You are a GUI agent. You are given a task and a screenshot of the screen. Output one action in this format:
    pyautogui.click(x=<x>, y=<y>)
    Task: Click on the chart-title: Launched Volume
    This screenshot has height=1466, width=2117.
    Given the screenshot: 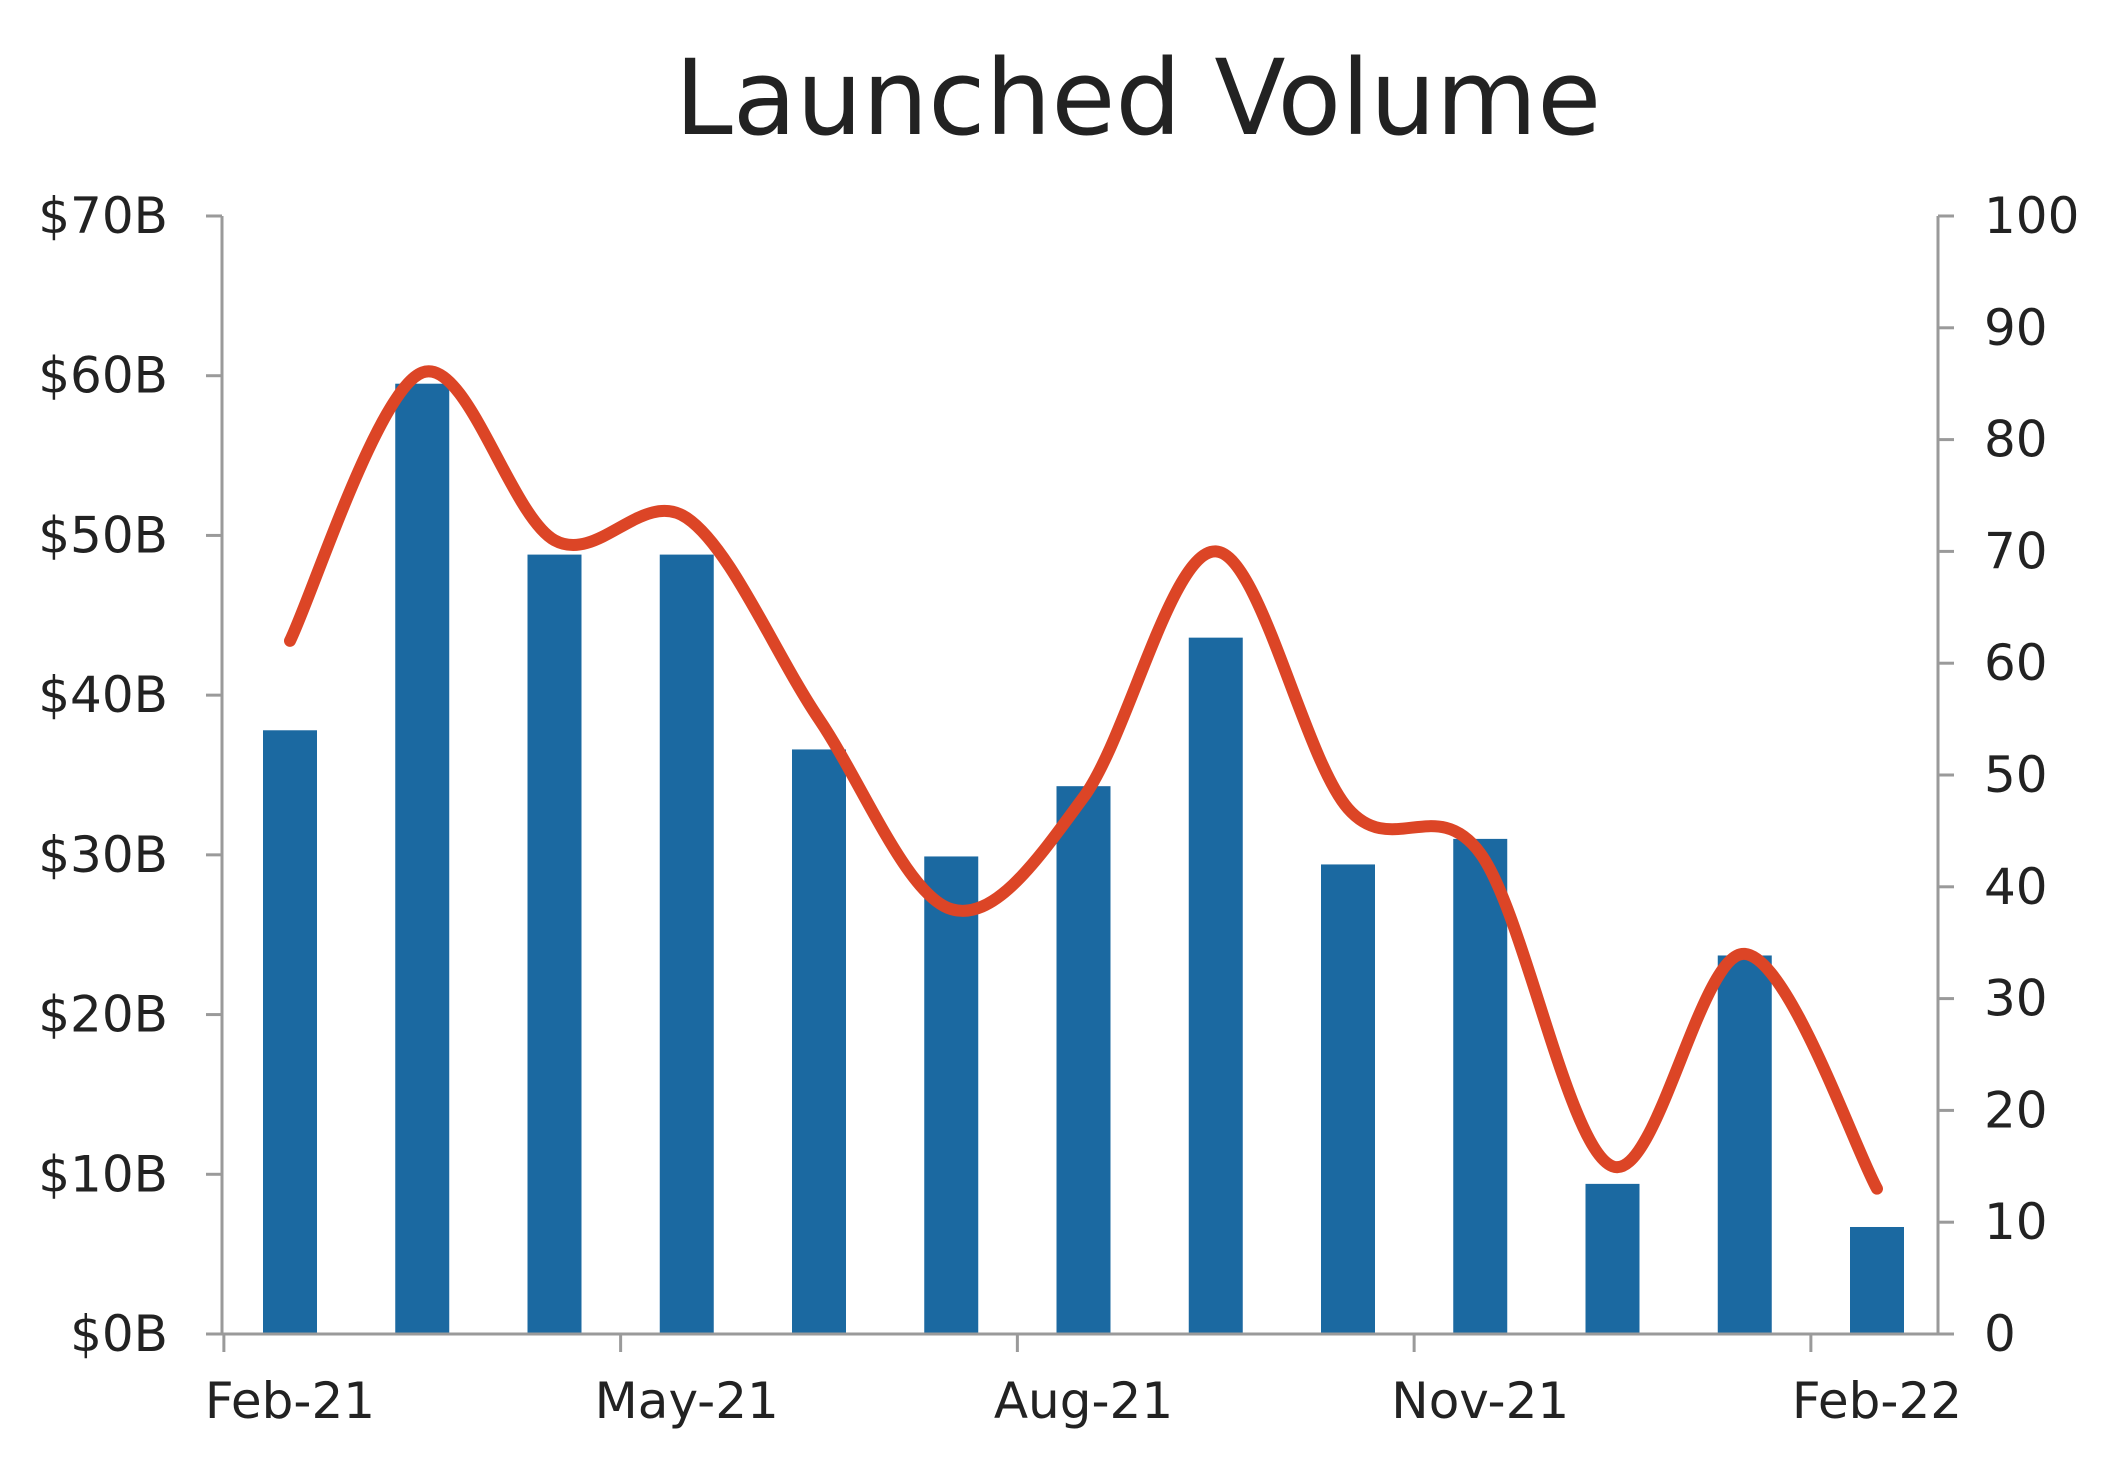 What is the action you would take?
    pyautogui.click(x=1138, y=98)
    